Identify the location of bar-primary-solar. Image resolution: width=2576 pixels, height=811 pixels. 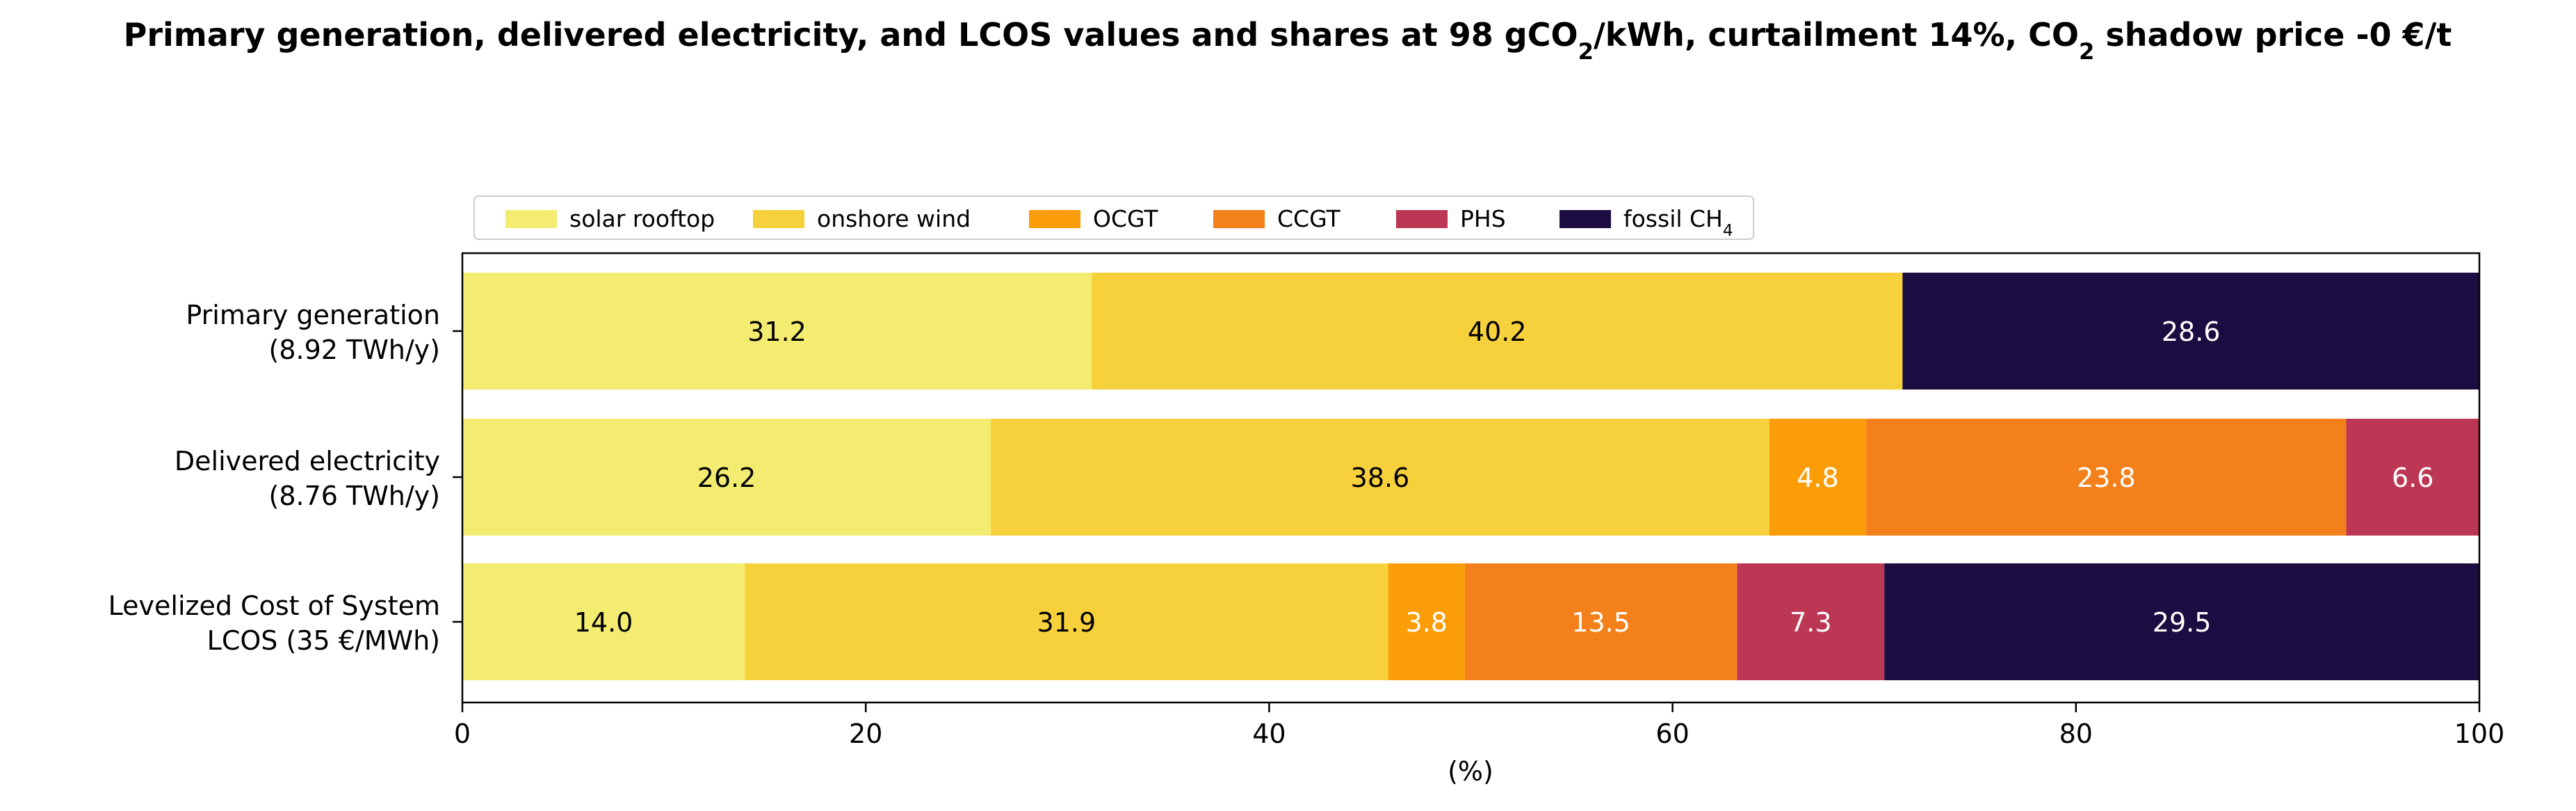
(777, 331).